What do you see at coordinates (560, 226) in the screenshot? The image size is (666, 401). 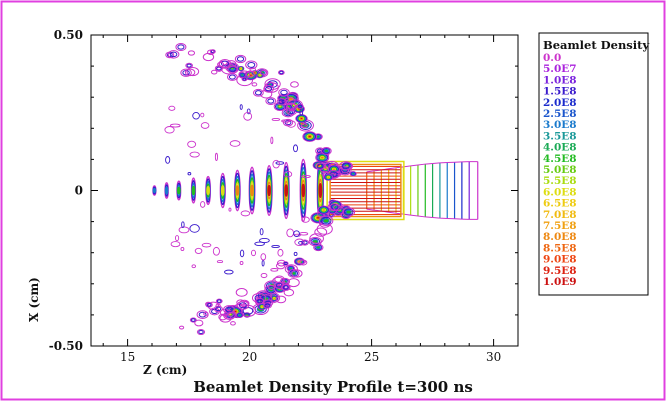 I see `legend-item-label: 7.5E8` at bounding box center [560, 226].